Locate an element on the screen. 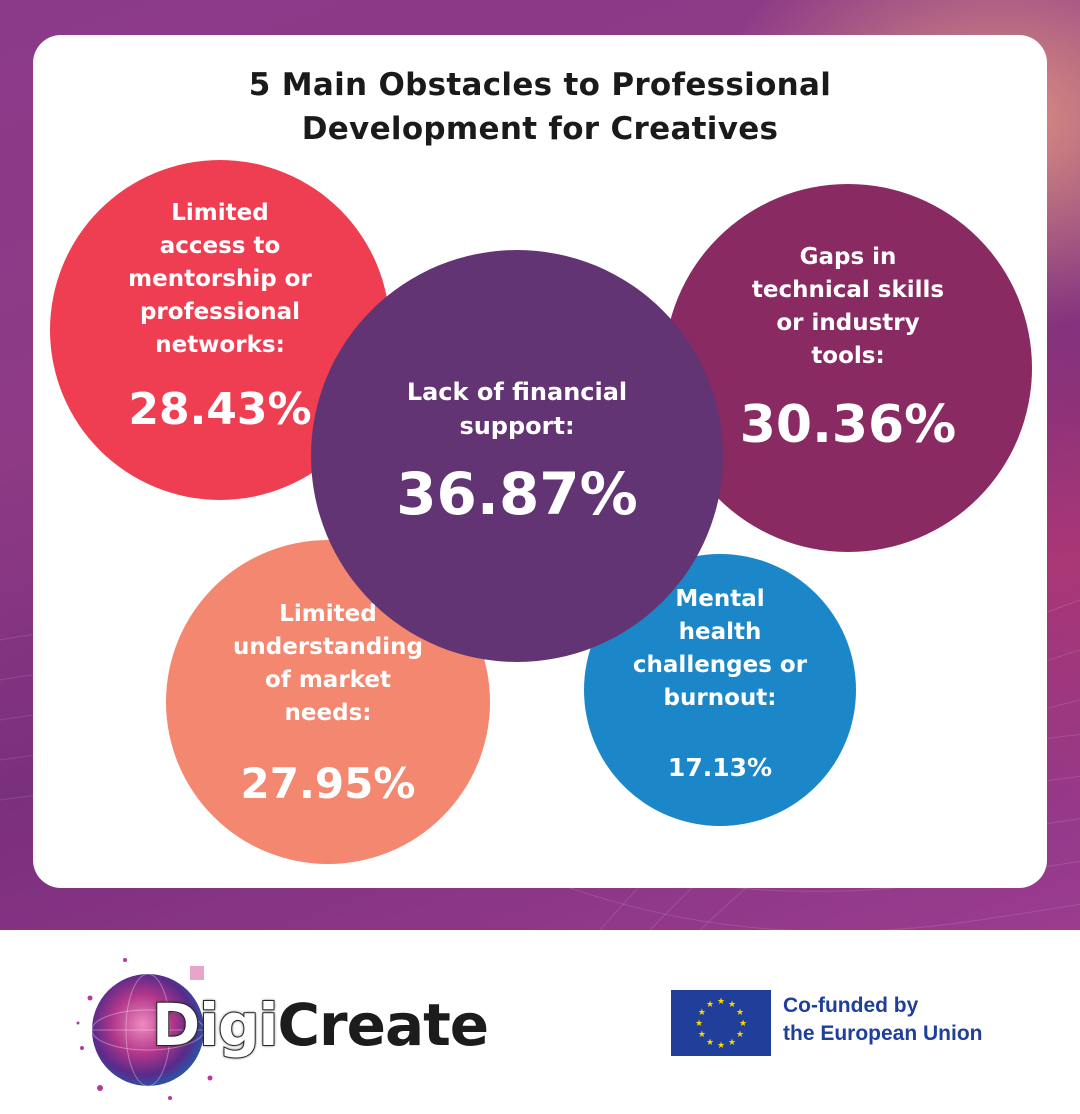  digicreate-globe-icon is located at coordinates (144, 1029).